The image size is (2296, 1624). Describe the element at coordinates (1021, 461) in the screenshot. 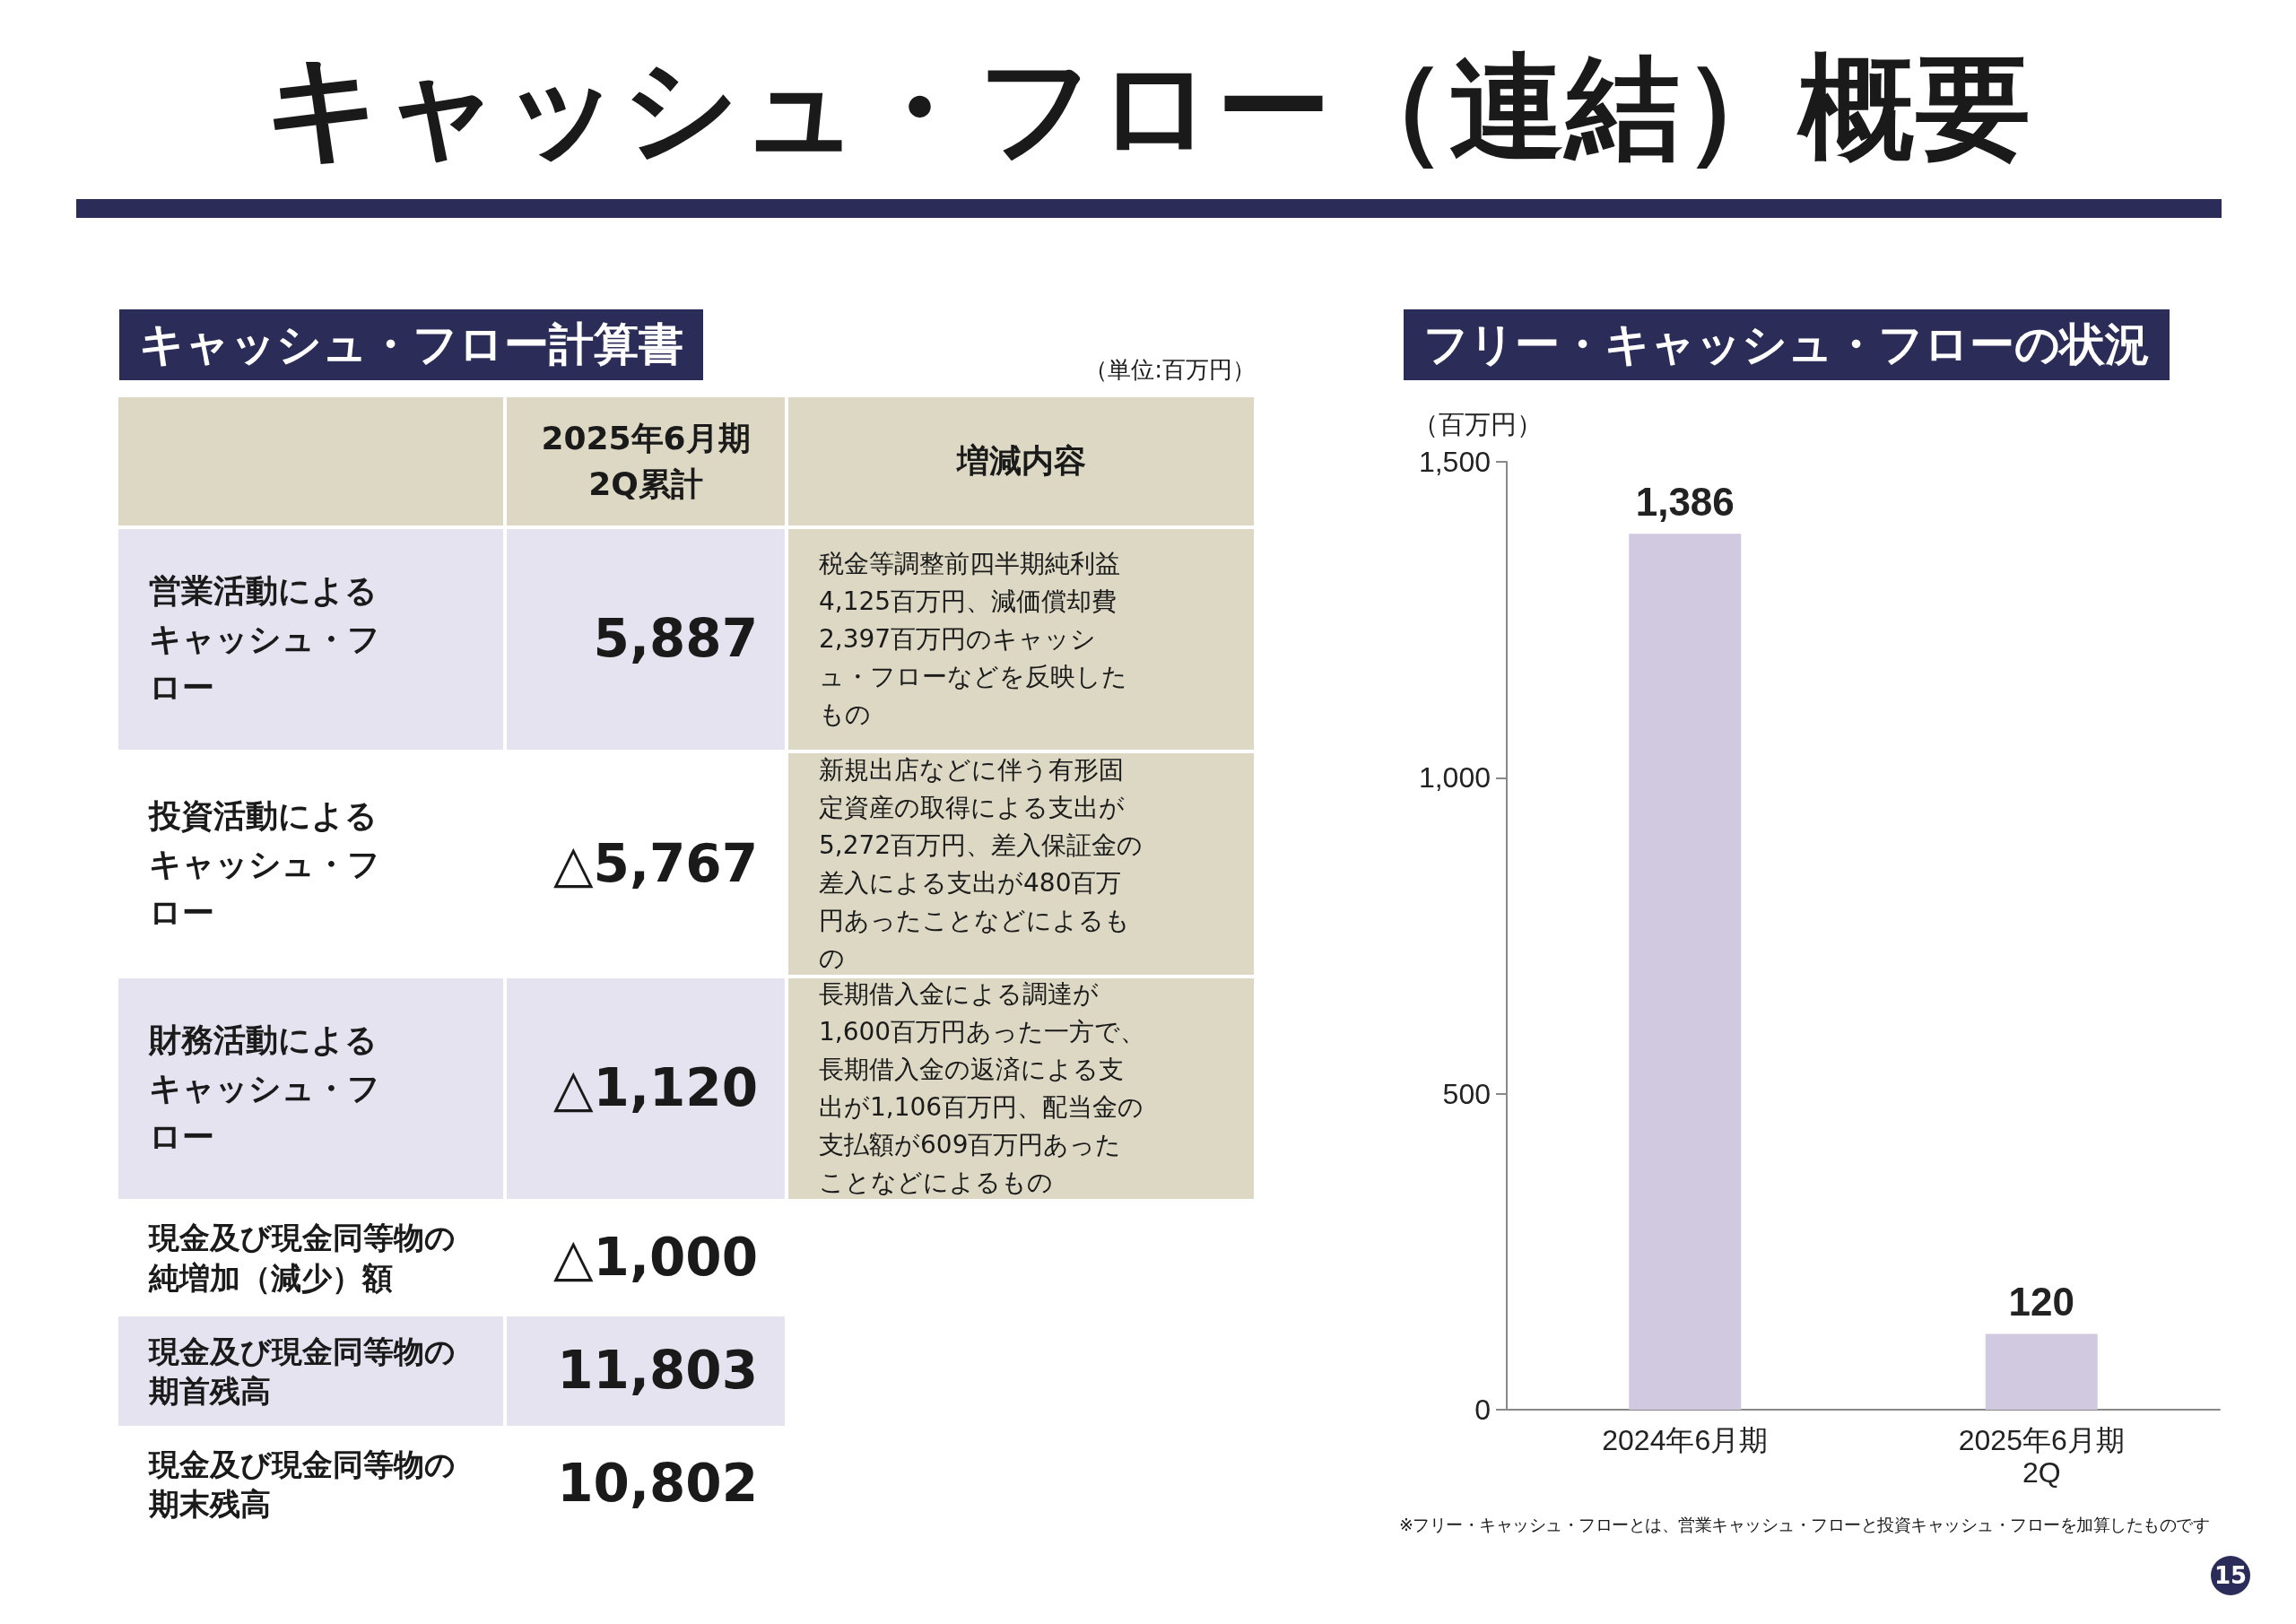

I see `text: 増減内容` at that location.